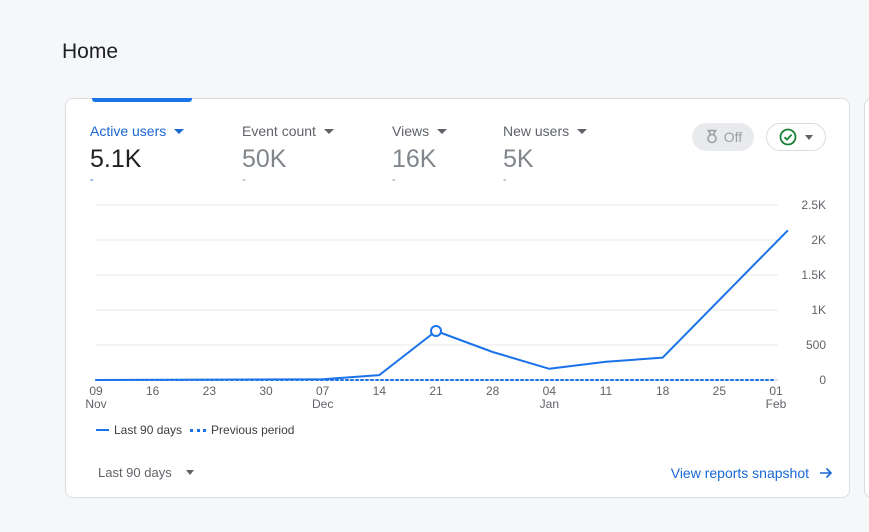 Image resolution: width=869 pixels, height=532 pixels. Describe the element at coordinates (210, 391) in the screenshot. I see `x-tick-label: 23` at that location.